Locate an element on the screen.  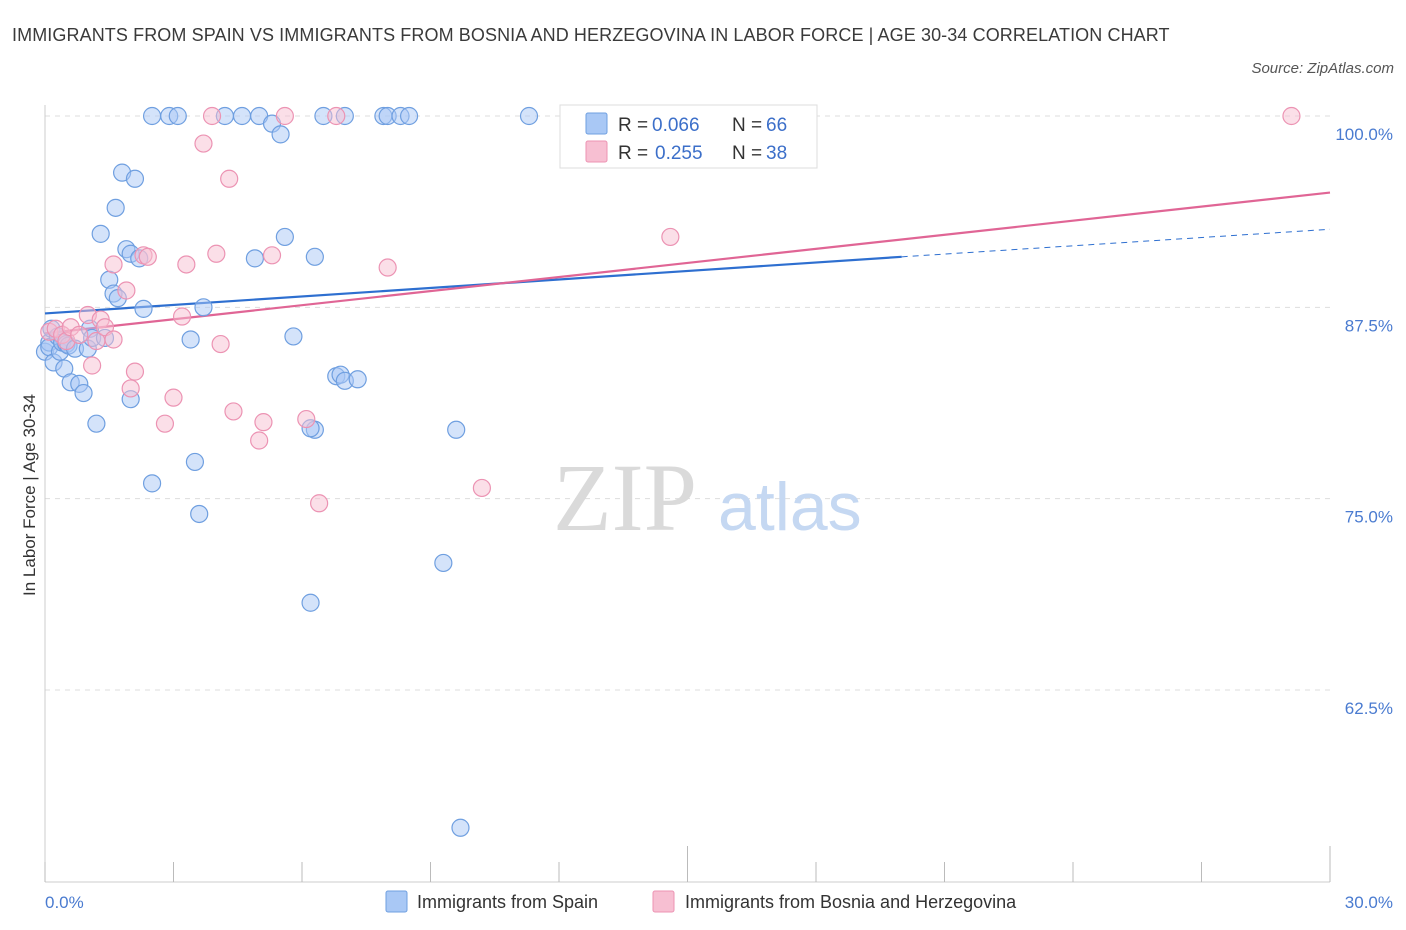
trend-line-spain is located at coordinates (473, 285).